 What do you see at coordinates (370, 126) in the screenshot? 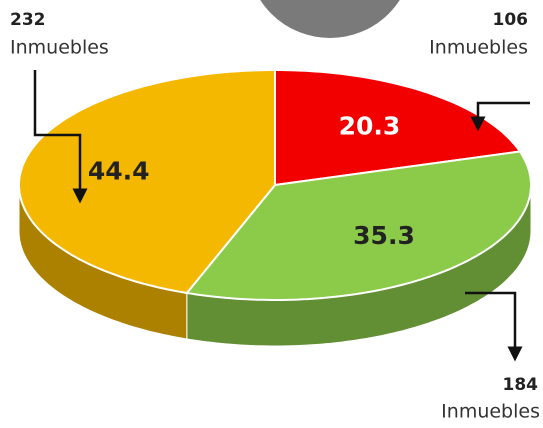
I see `value-label: 20.3` at bounding box center [370, 126].